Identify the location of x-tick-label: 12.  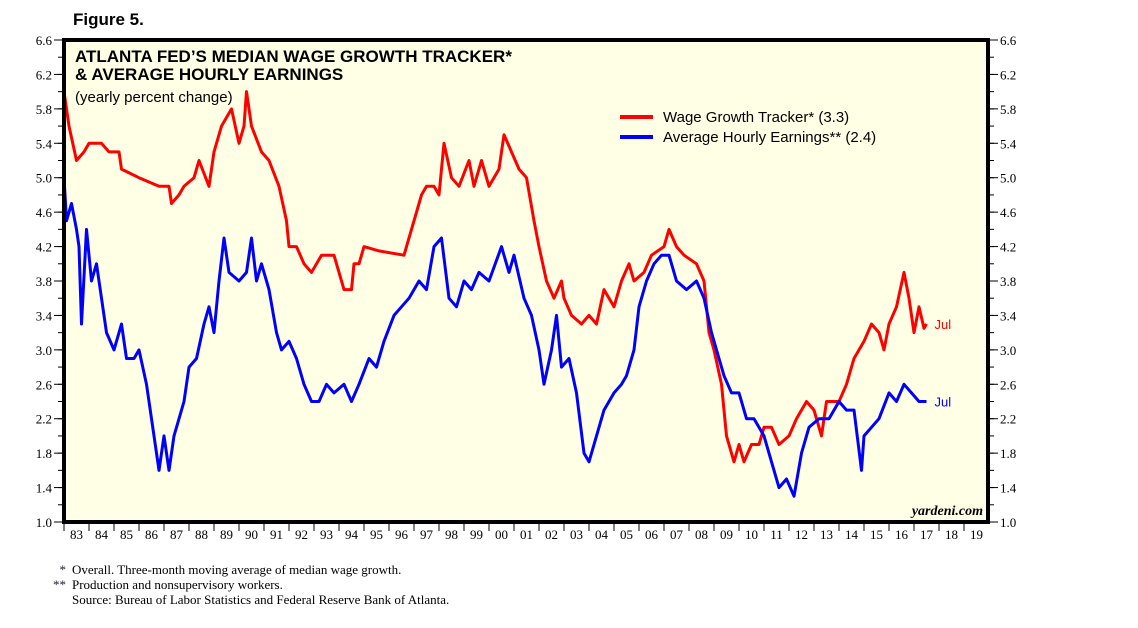
(801, 534).